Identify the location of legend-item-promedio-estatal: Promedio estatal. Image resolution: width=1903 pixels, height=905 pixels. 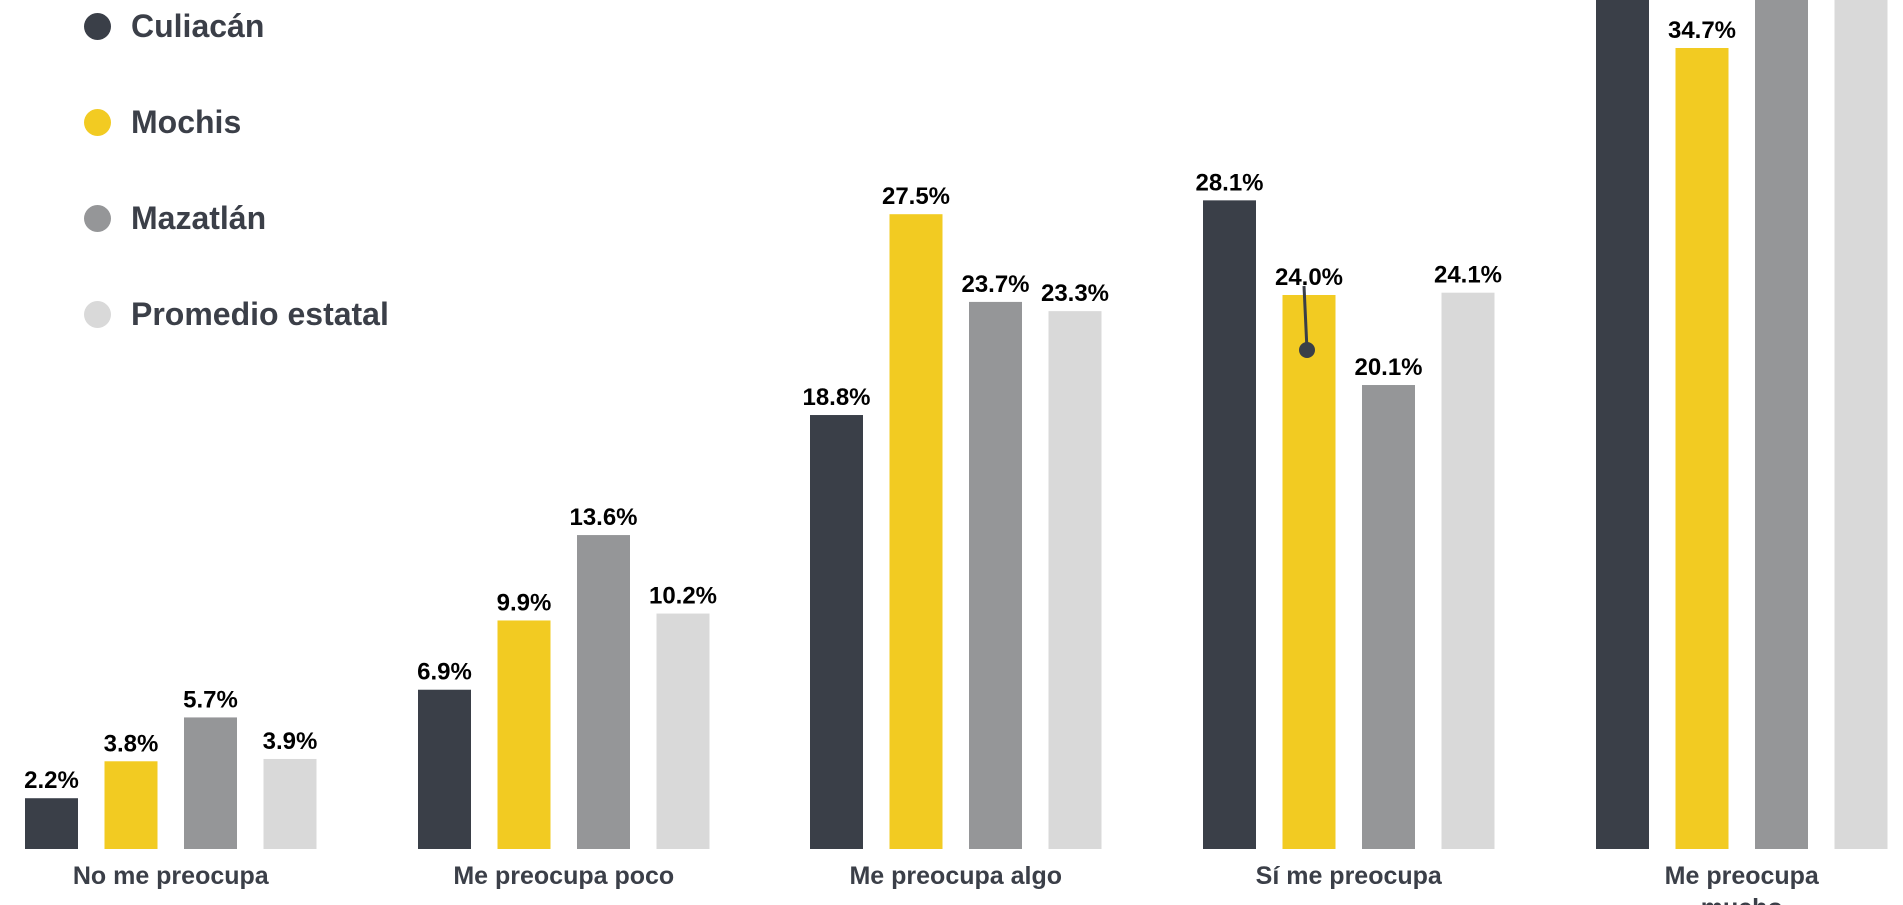
(236, 314).